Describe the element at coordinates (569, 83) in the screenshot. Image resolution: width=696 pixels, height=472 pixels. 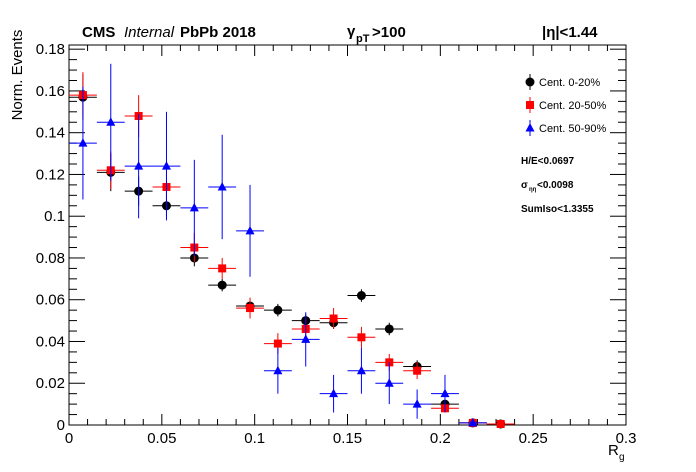
I see `legend-label: Cent. 0-20%` at that location.